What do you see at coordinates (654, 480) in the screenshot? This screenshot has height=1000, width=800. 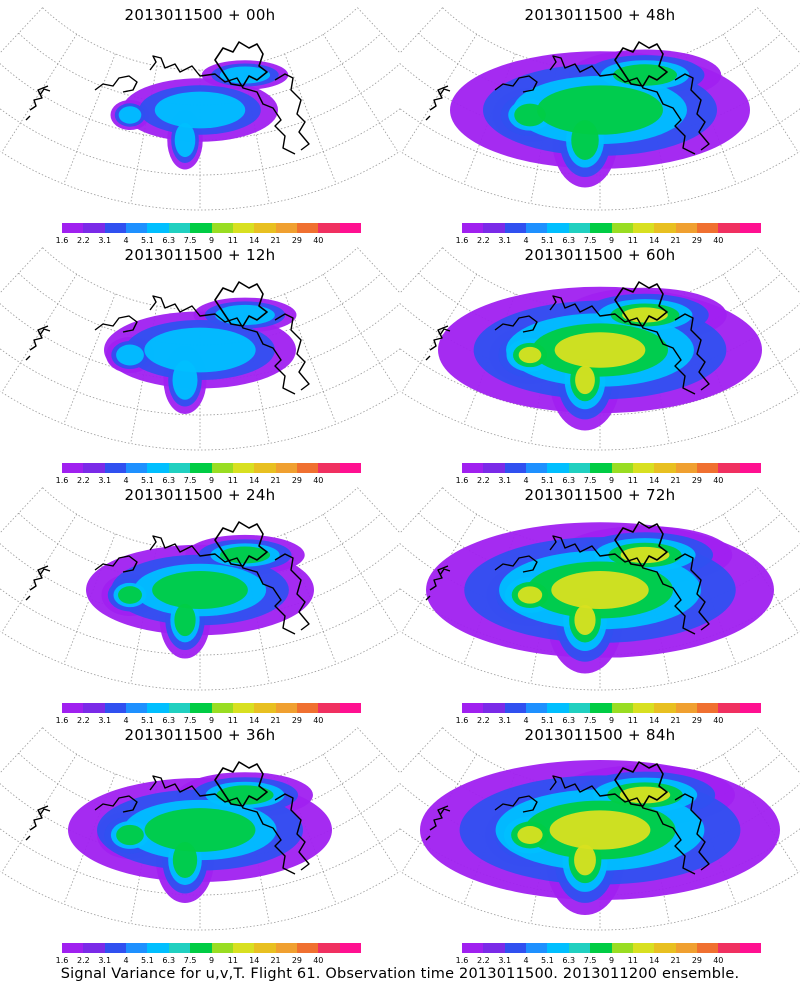 I see `colorbar-tick-label: 14` at bounding box center [654, 480].